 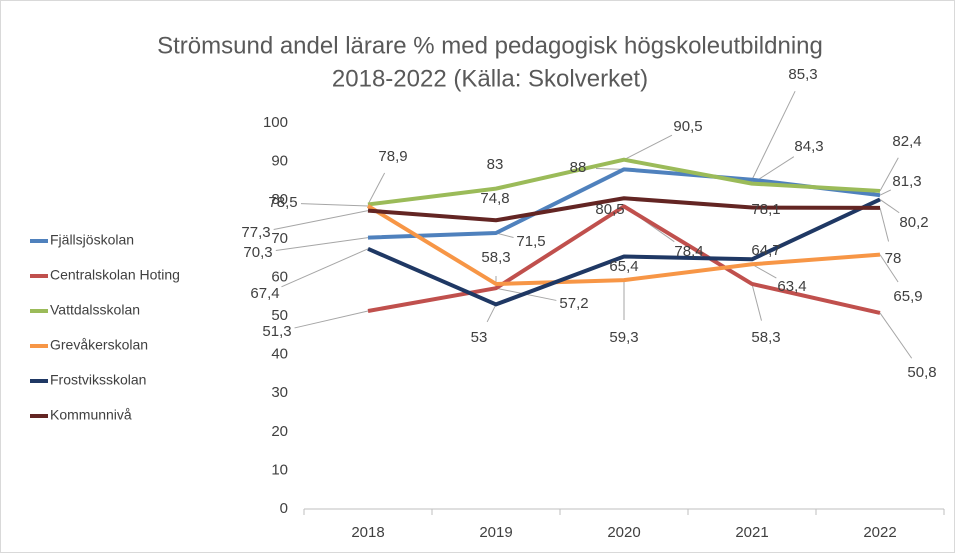 What do you see at coordinates (791, 286) in the screenshot?
I see `data-label: 63,4` at bounding box center [791, 286].